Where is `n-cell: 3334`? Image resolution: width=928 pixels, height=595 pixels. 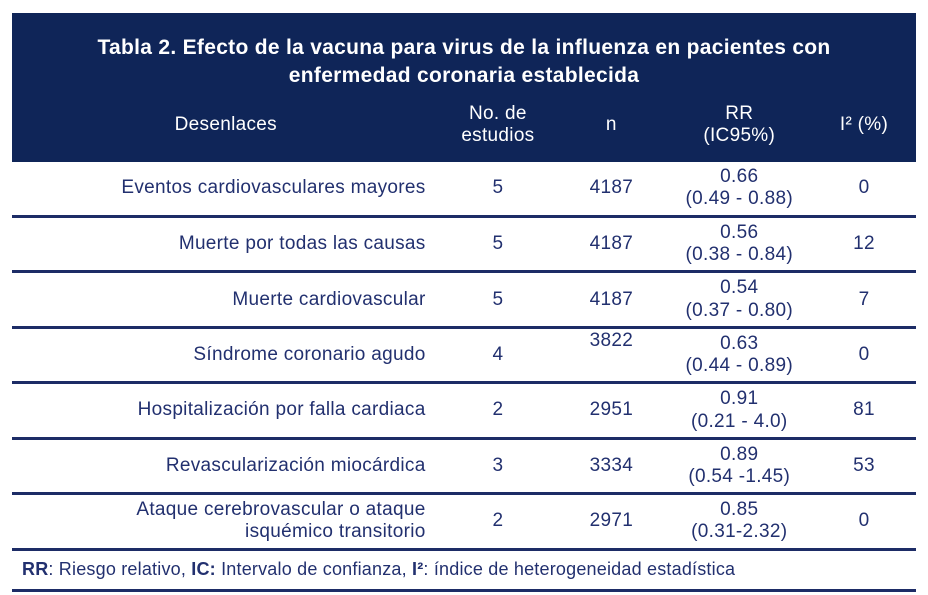 n-cell: 3334 is located at coordinates (611, 465).